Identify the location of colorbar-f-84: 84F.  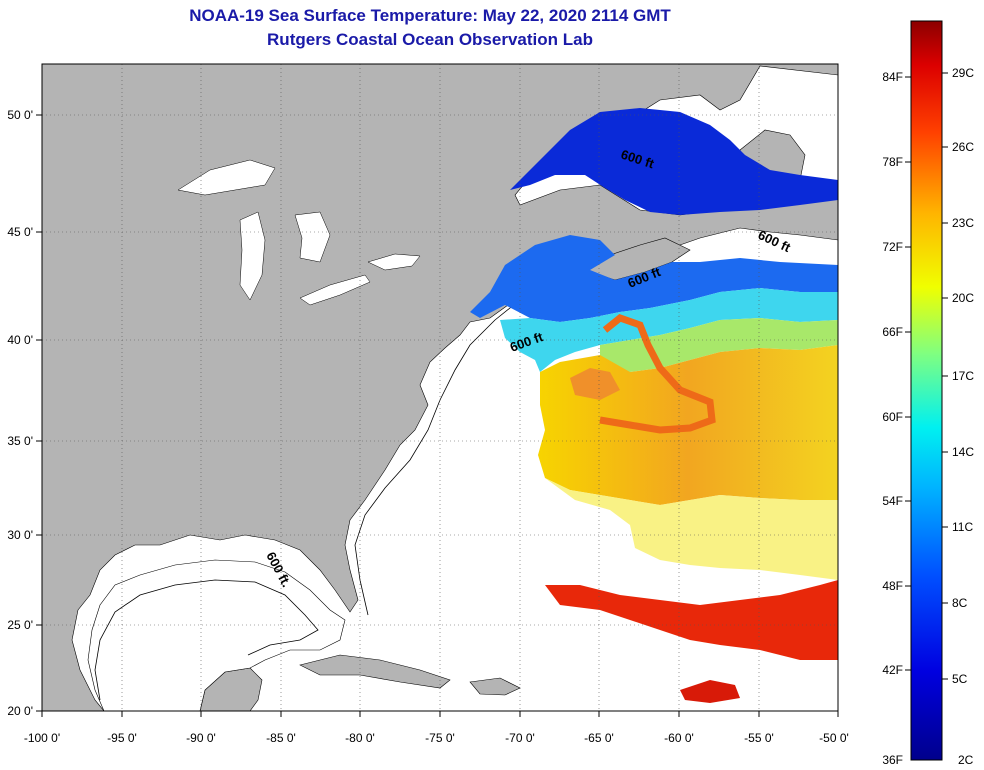
(892, 77).